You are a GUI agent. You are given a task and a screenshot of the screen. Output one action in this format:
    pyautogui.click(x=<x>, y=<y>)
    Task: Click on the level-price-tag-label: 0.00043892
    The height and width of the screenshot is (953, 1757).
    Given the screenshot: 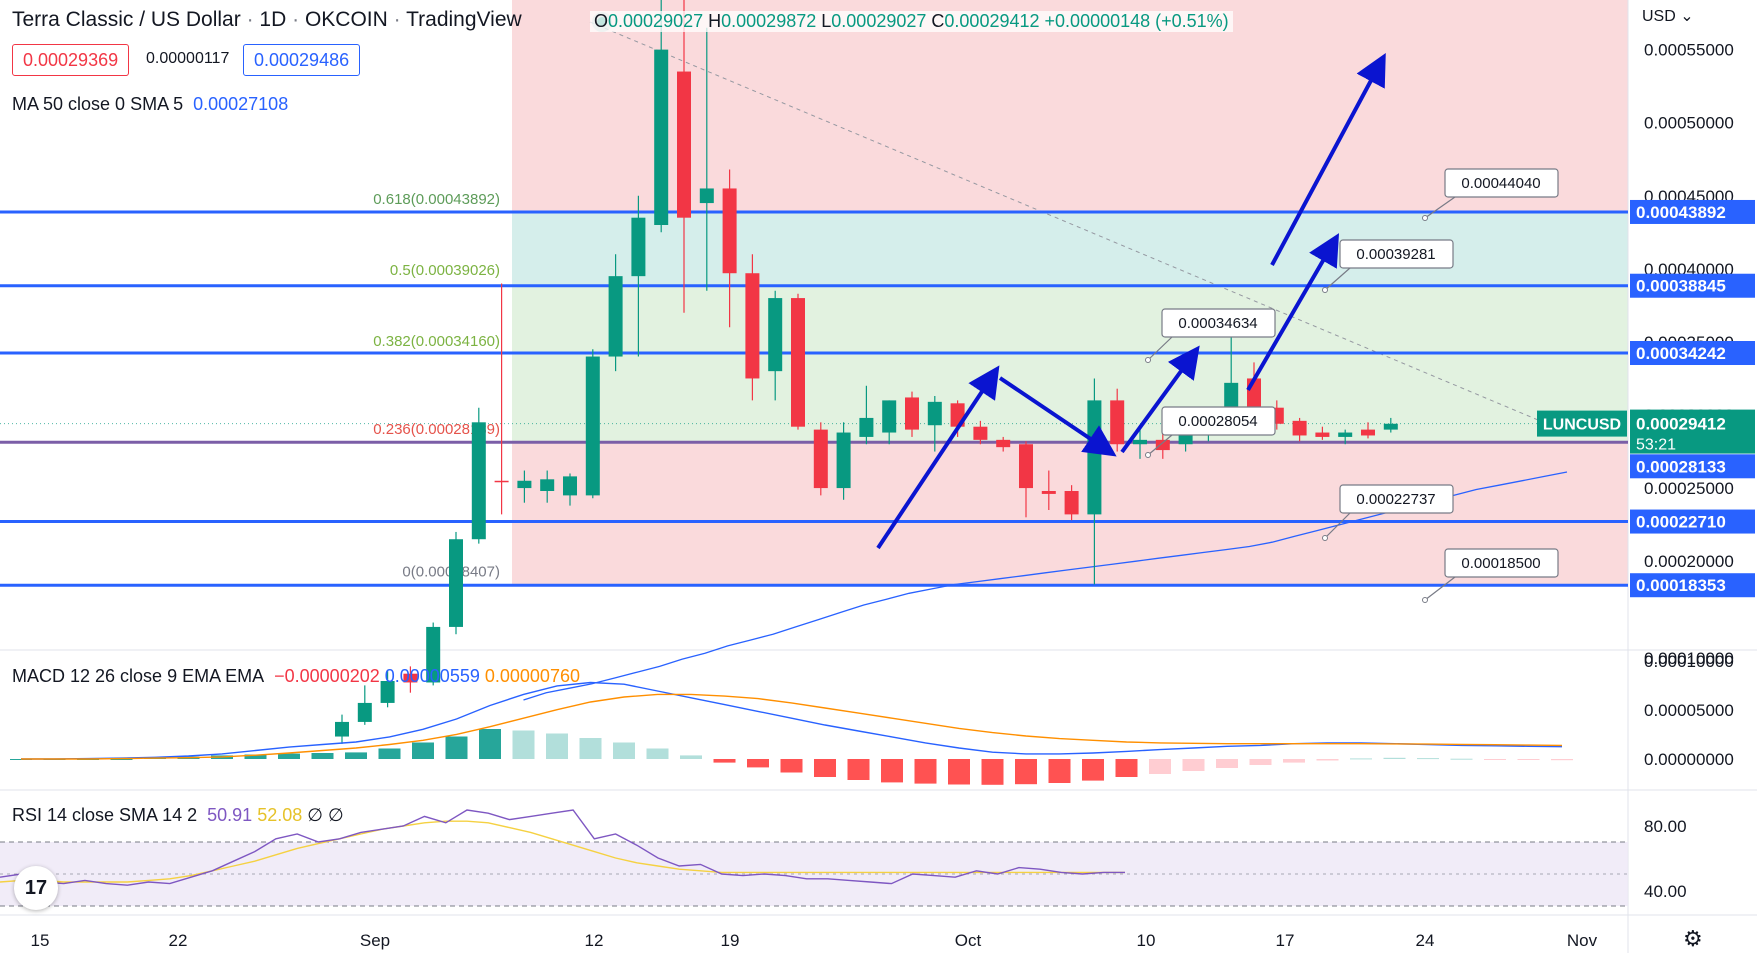 What is the action you would take?
    pyautogui.click(x=1681, y=212)
    